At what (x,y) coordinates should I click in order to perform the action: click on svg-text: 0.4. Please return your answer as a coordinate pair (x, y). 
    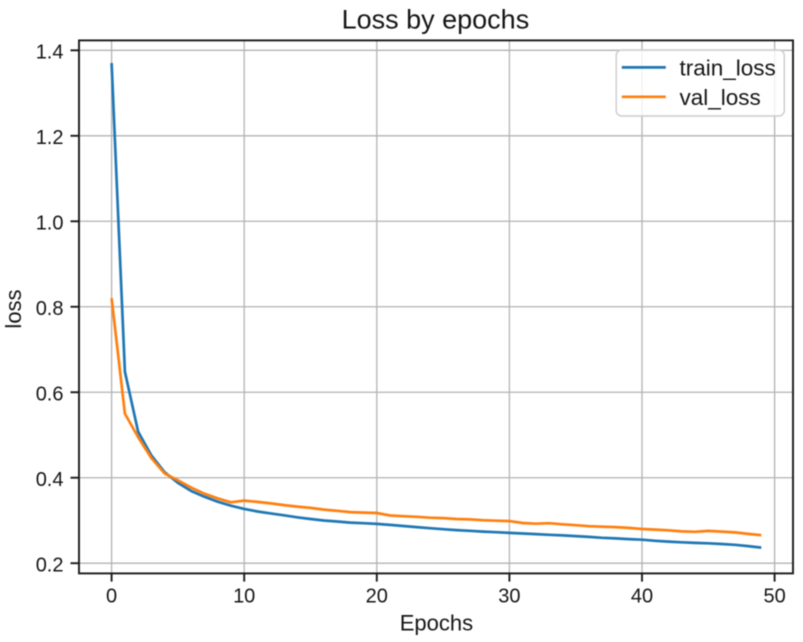
    Looking at the image, I should click on (50, 480).